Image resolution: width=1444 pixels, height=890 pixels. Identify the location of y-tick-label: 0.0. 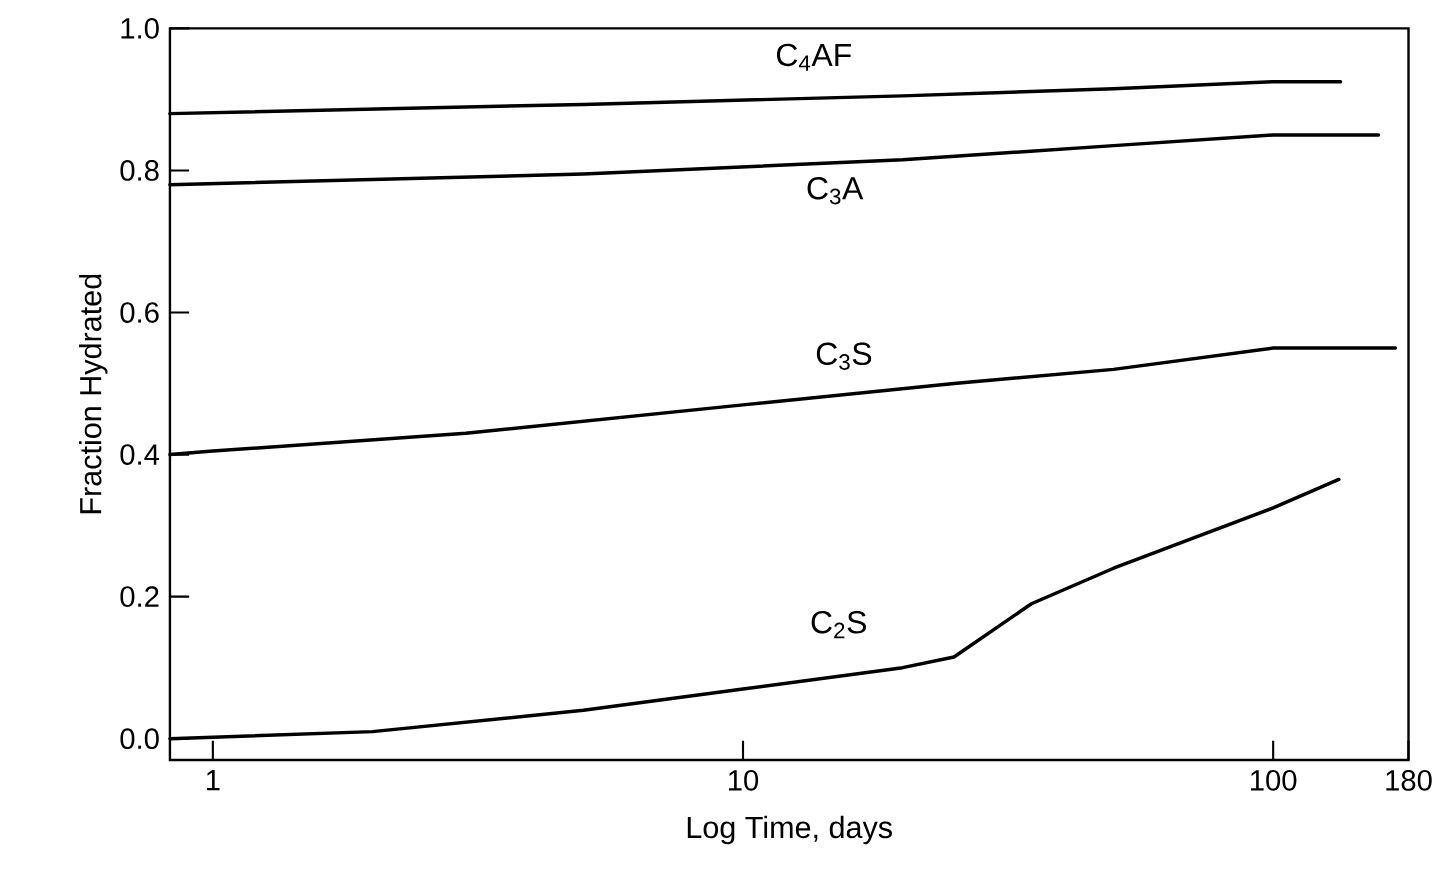
(139, 739).